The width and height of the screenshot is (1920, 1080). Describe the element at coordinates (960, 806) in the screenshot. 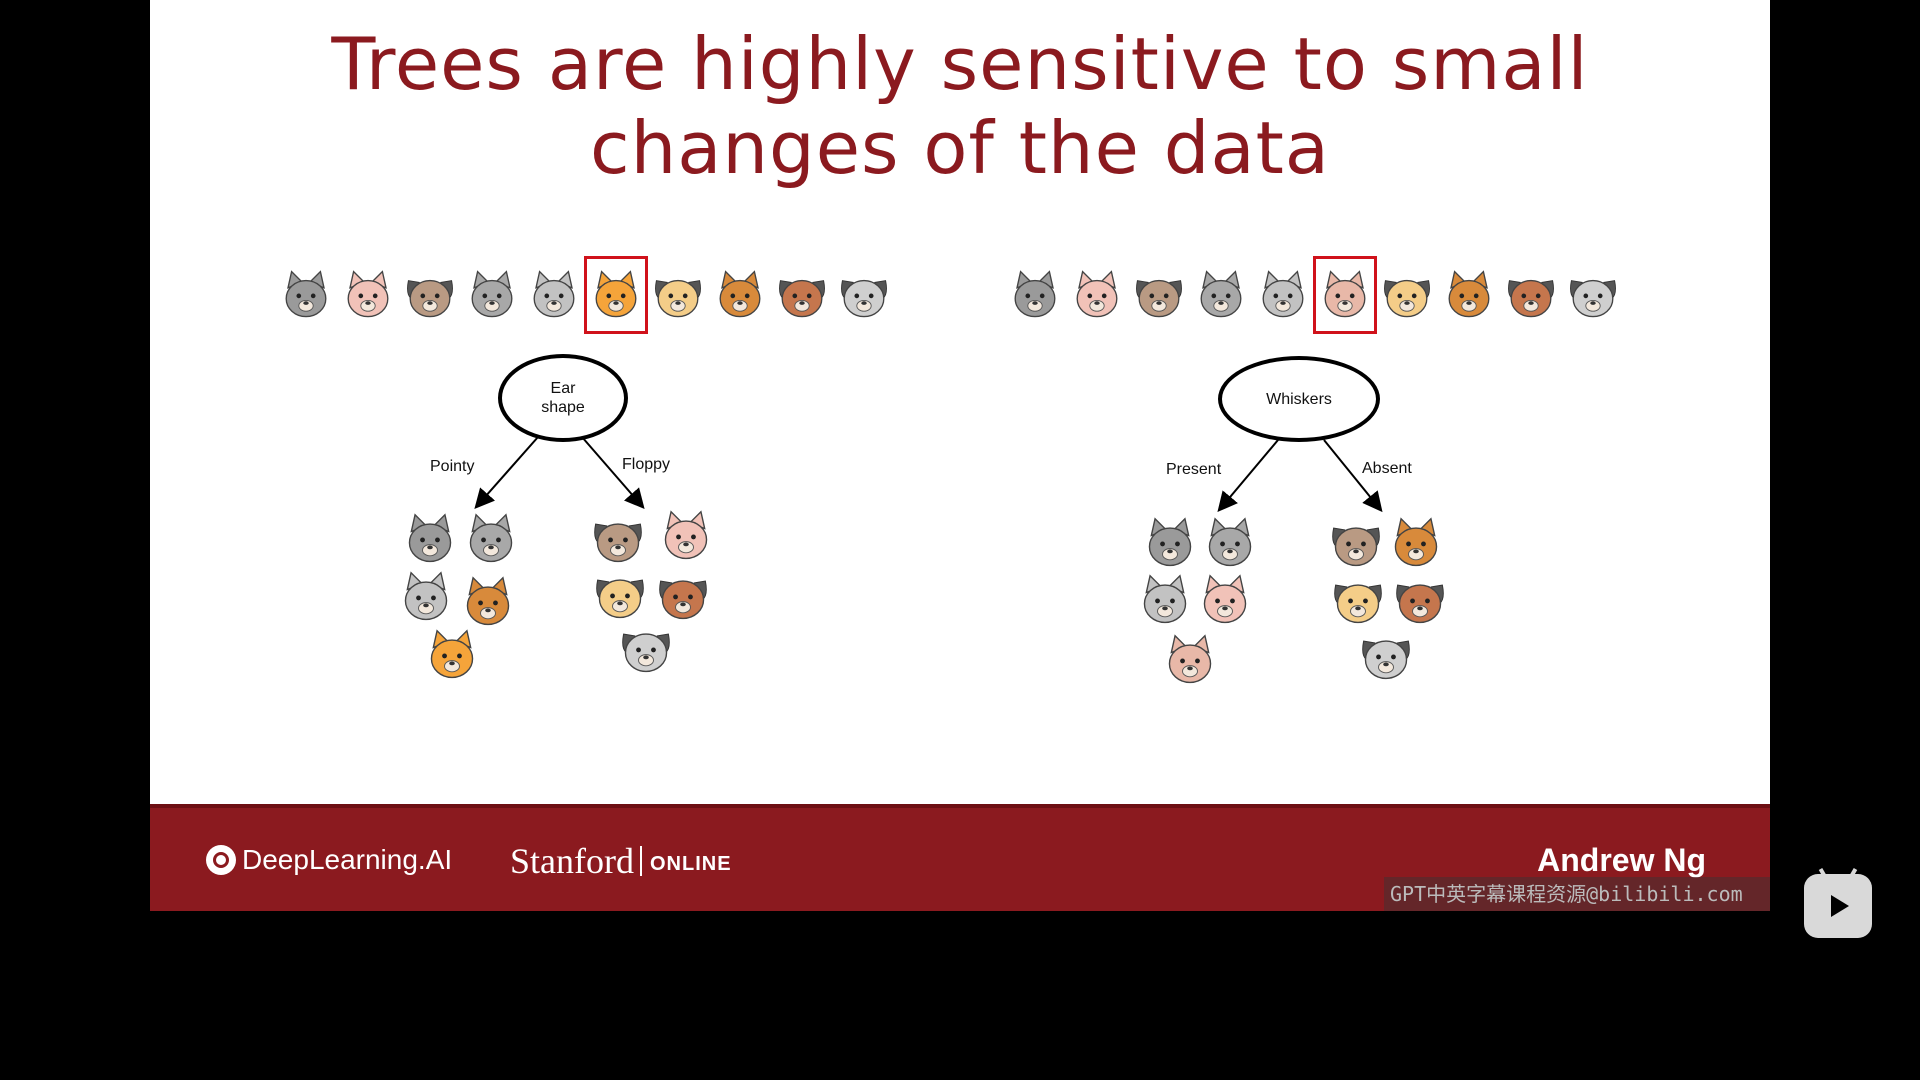

I see `footer-divider` at that location.